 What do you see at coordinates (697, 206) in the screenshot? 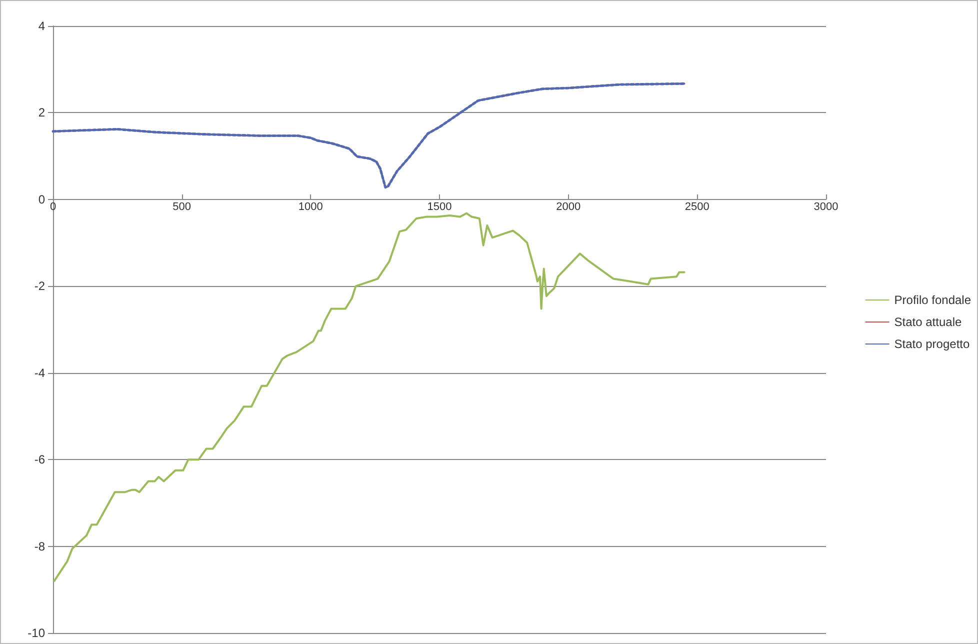
I see `x-tick-label: 2500` at bounding box center [697, 206].